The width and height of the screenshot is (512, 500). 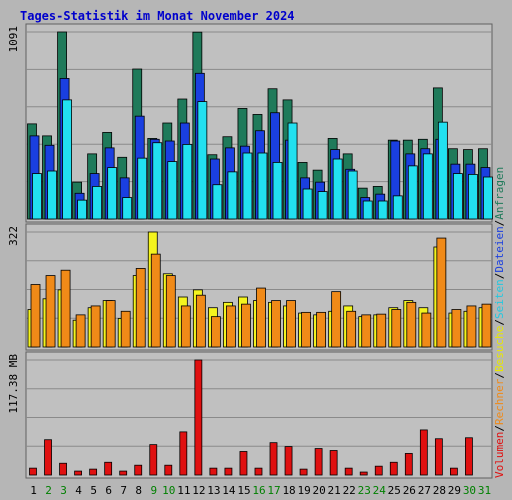 What do you see at coordinates (123, 490) in the screenshot?
I see `x-tick-label-day-7: 7` at bounding box center [123, 490].